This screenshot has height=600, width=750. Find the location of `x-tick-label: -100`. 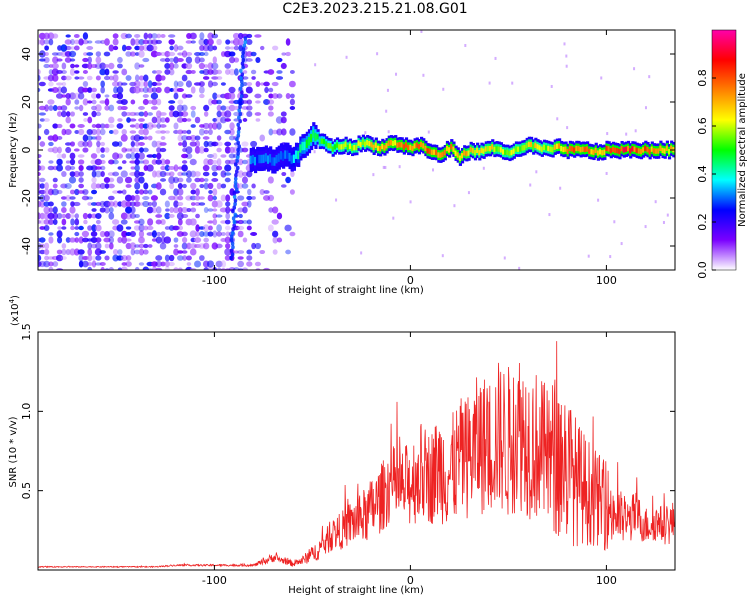

x-tick-label: -100 is located at coordinates (214, 580).